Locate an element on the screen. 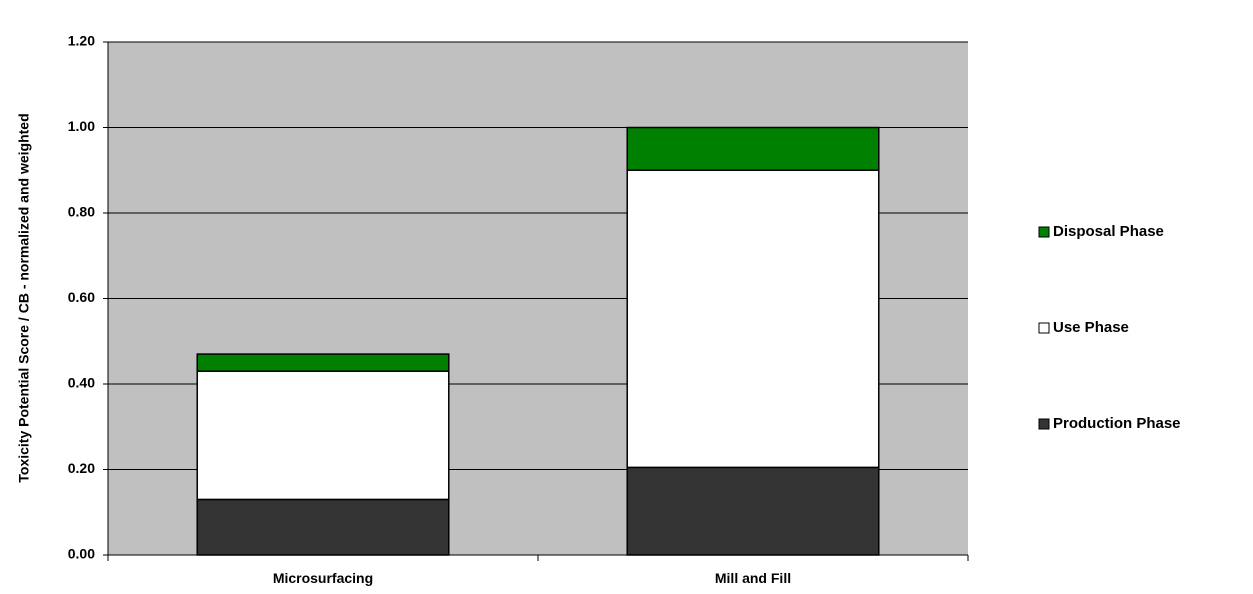 This screenshot has width=1253, height=594. y-tick-label: 1.20 is located at coordinates (81, 41).